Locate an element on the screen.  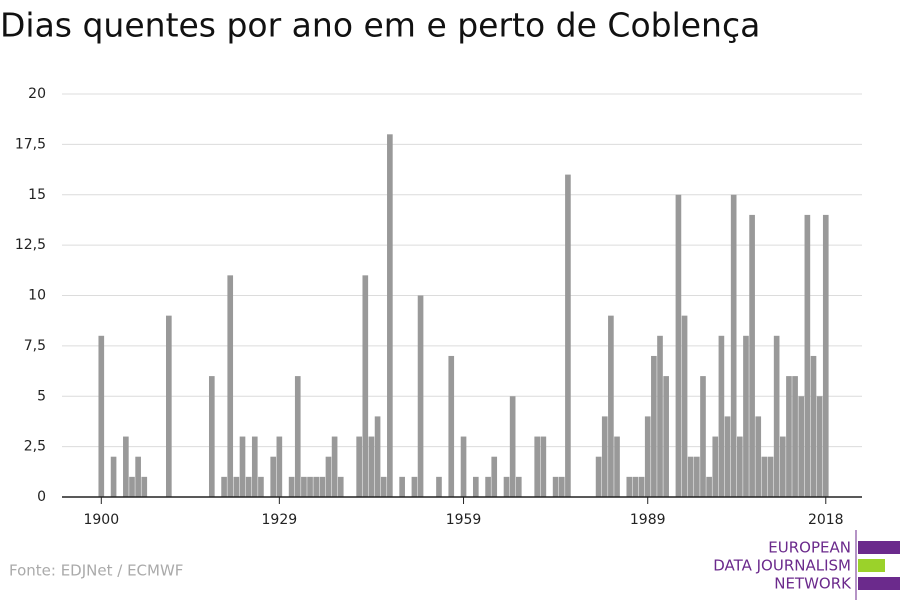
logo-text: DATA JOURNALISM is located at coordinates (782, 566).